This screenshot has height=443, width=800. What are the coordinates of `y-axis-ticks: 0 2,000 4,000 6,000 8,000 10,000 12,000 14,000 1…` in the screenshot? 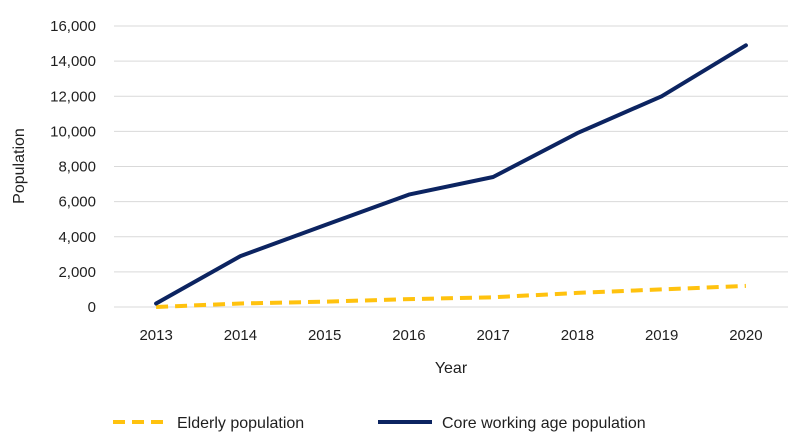 It's located at (73, 167).